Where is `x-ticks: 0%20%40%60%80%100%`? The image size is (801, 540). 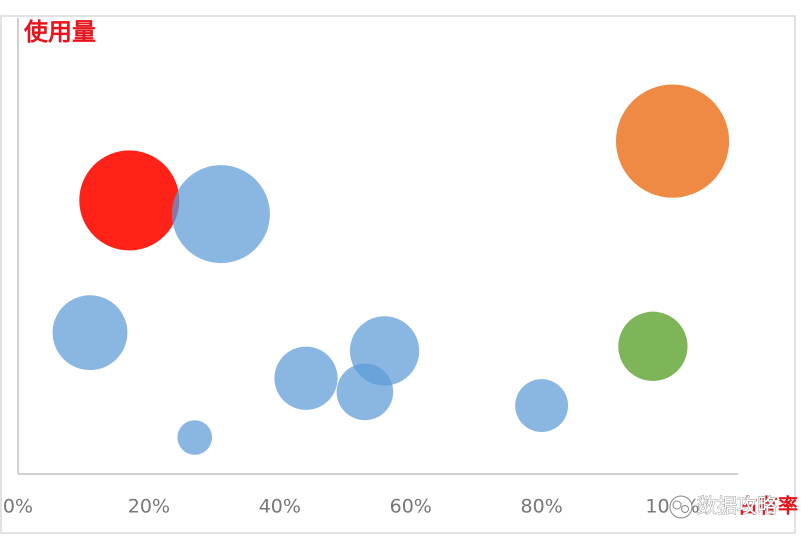 x-ticks: 0%20%40%60%80%100% is located at coordinates (351, 507).